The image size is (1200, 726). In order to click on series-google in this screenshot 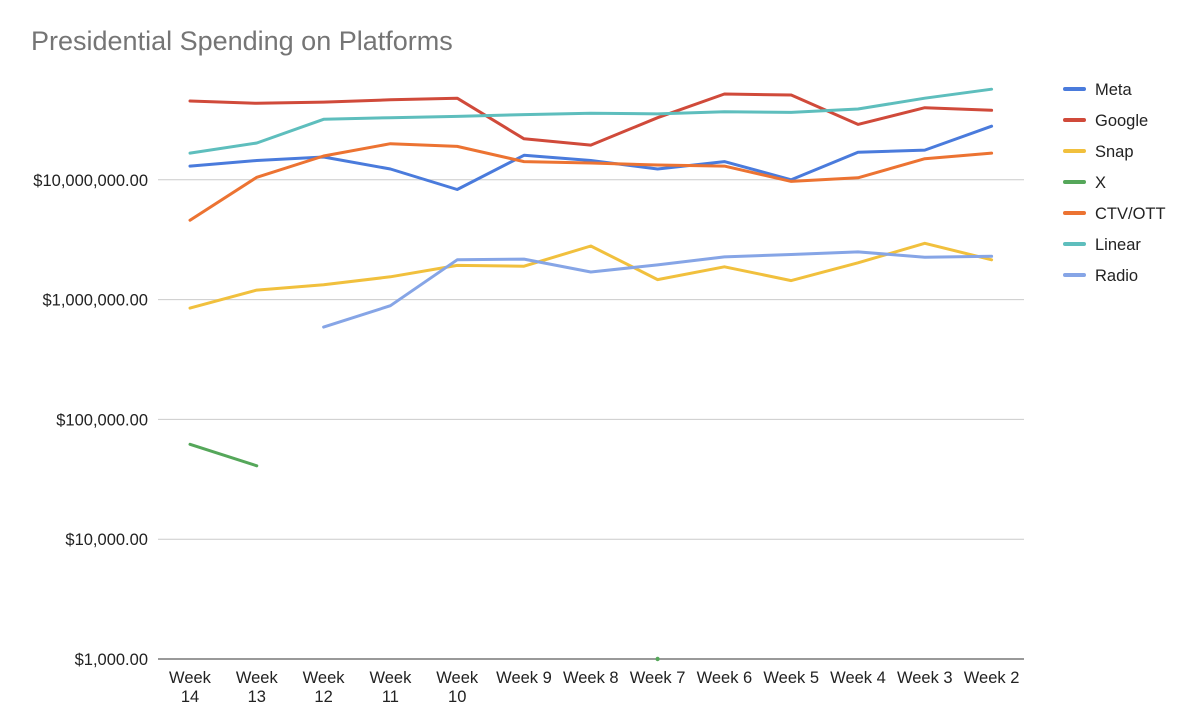, I will do `click(591, 119)`.